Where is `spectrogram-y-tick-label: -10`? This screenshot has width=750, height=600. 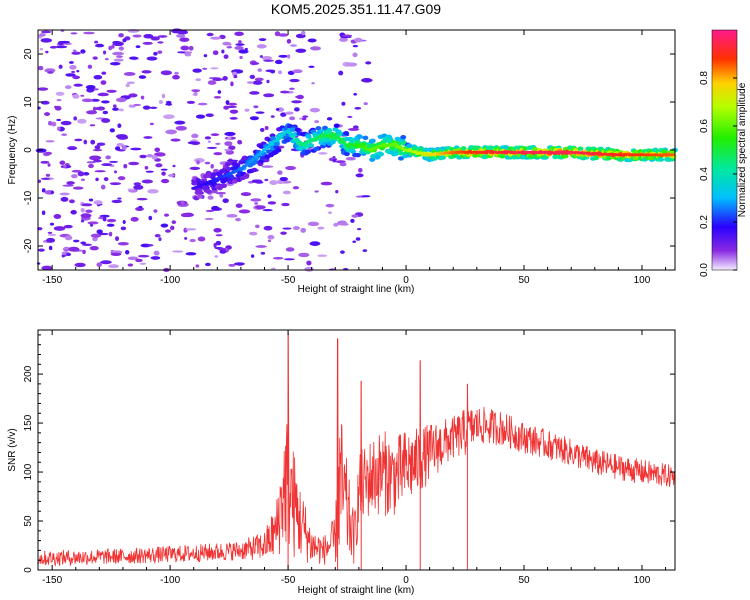
spectrogram-y-tick-label: -10 is located at coordinates (28, 197).